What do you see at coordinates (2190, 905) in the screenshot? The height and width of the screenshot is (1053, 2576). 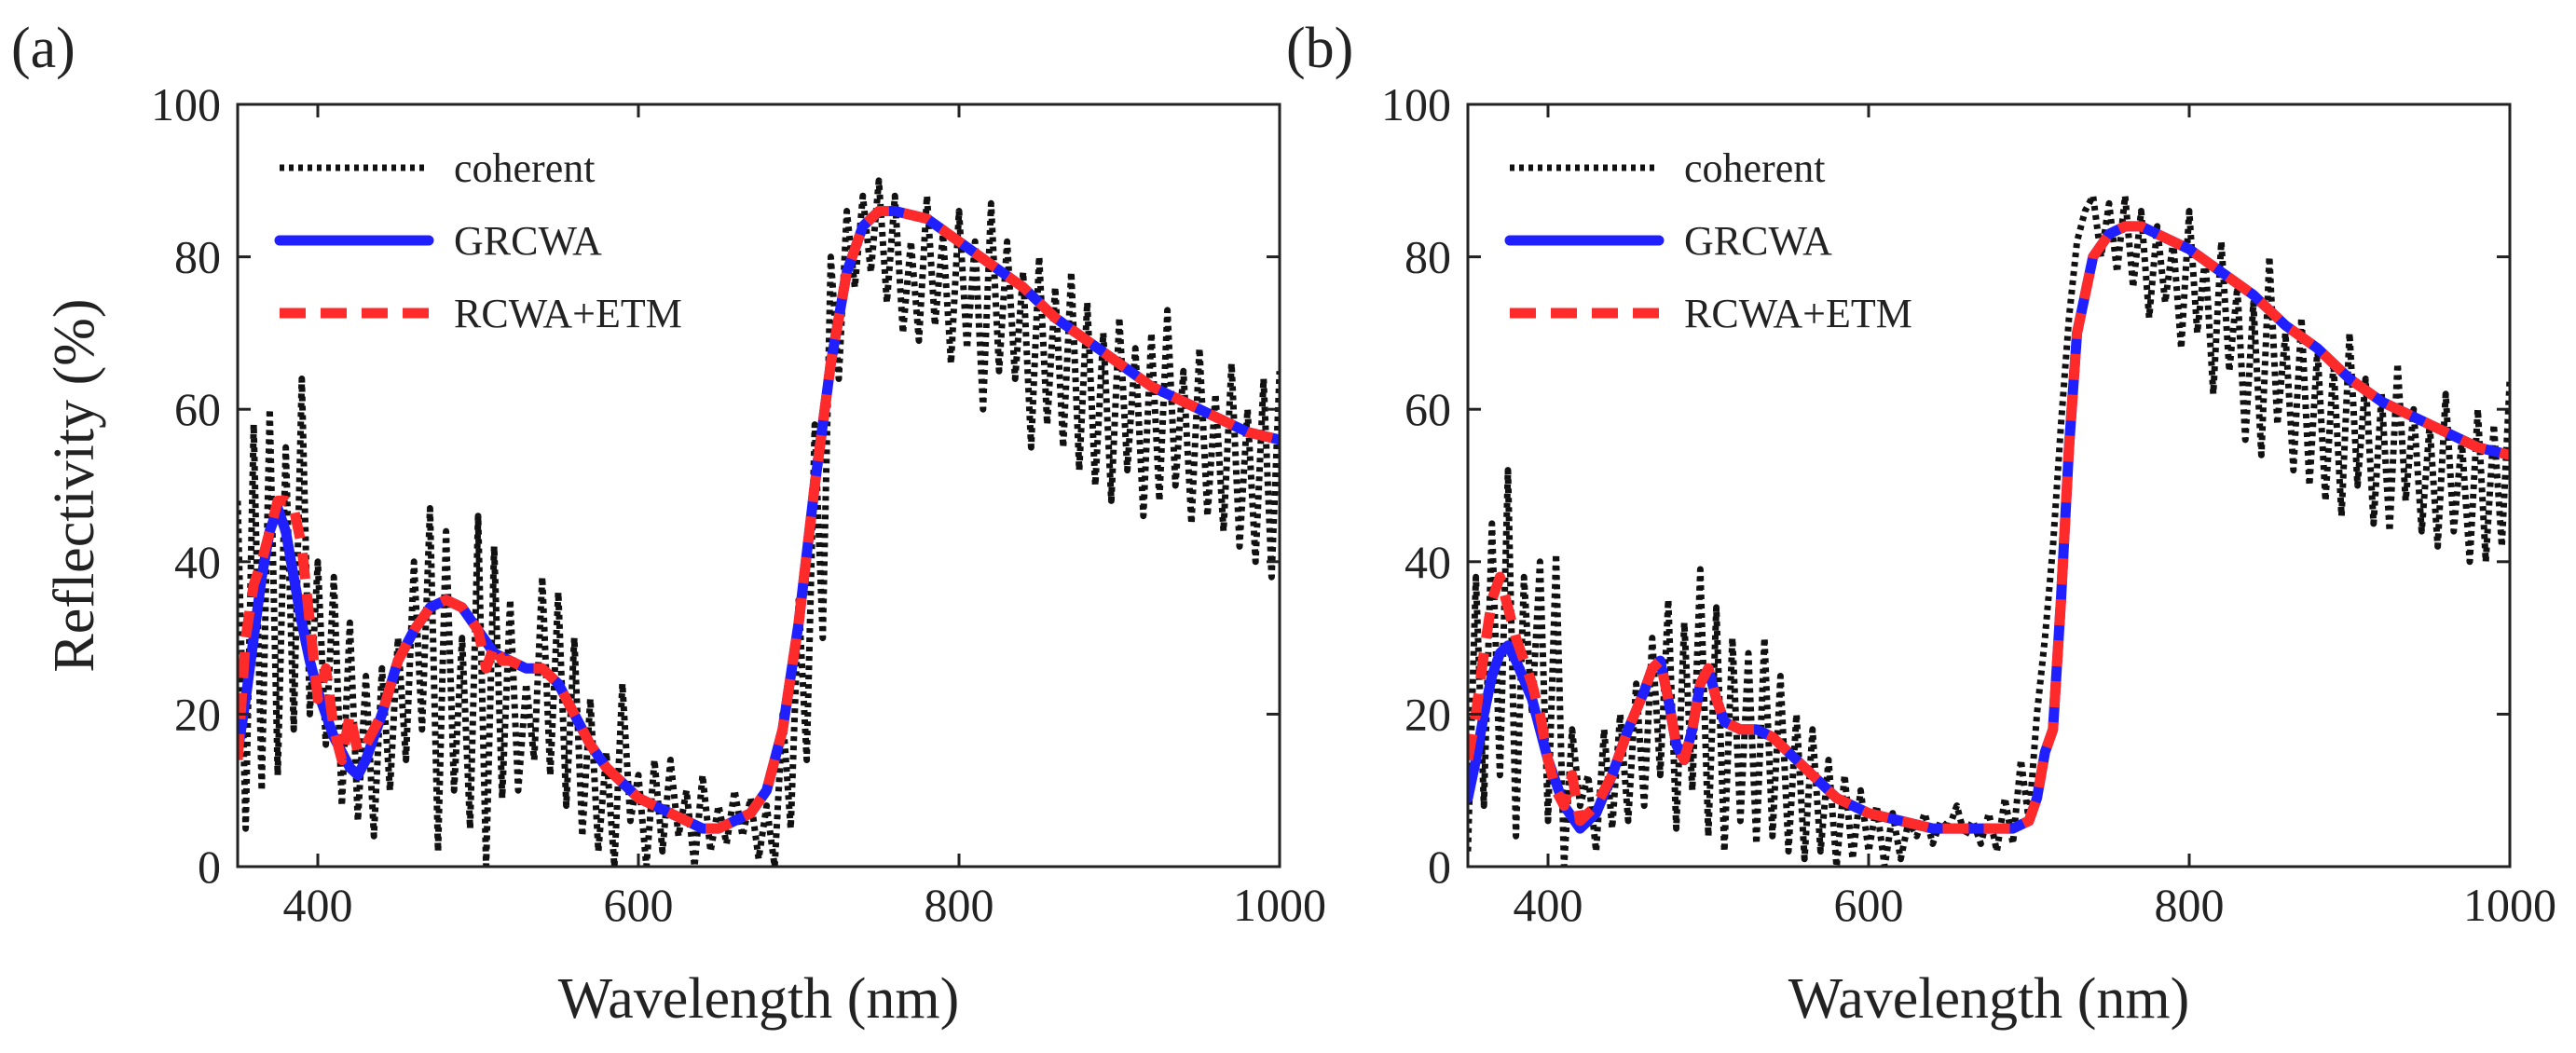 I see `panel-b-xtick-label-800: 800` at bounding box center [2190, 905].